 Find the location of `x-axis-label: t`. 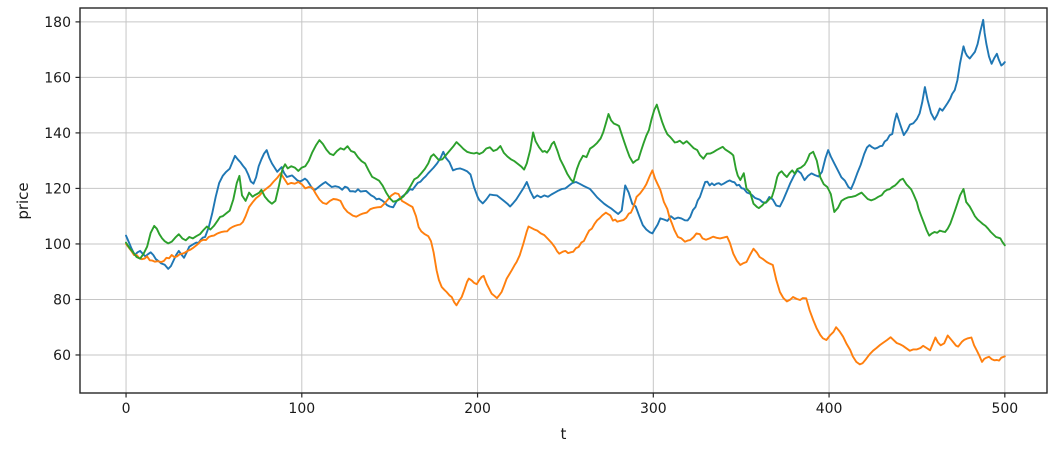

x-axis-label: t is located at coordinates (563, 434).